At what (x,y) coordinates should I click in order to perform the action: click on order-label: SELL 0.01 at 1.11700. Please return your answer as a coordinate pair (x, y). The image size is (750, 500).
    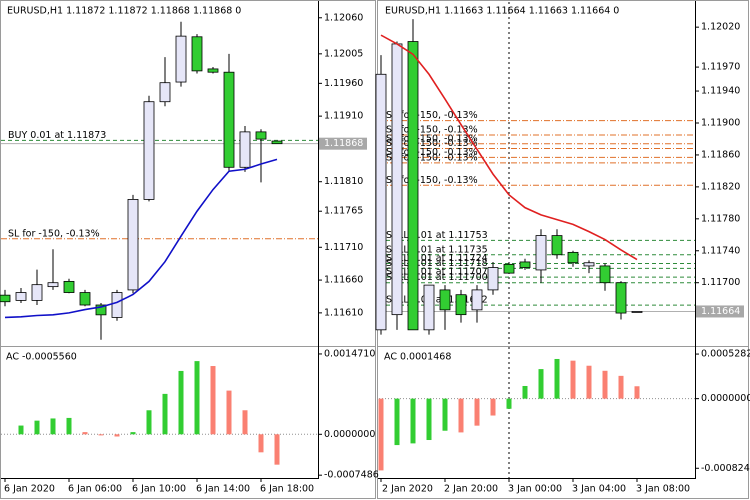
    Looking at the image, I should click on (437, 277).